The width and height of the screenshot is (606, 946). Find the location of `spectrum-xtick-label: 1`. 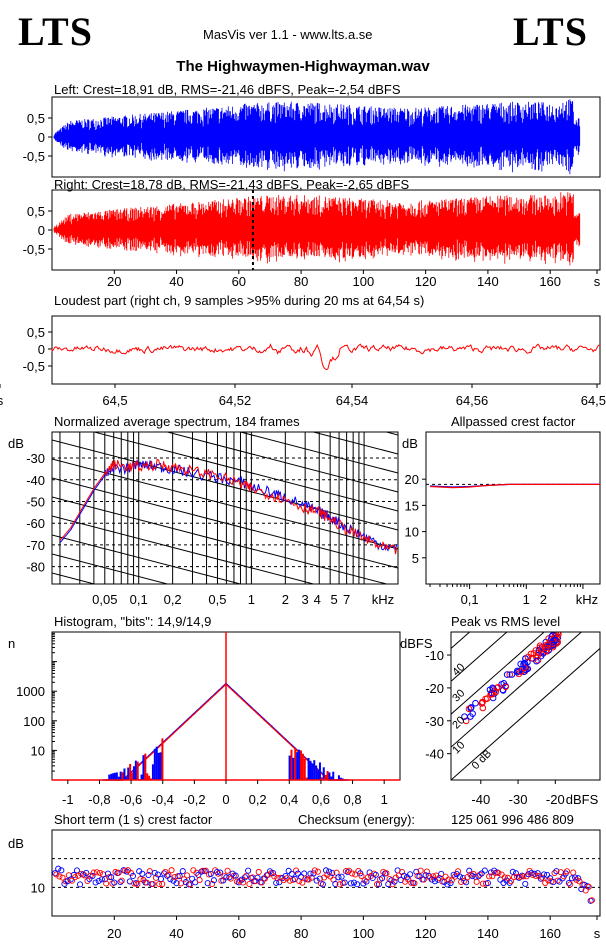

spectrum-xtick-label: 1 is located at coordinates (251, 599).